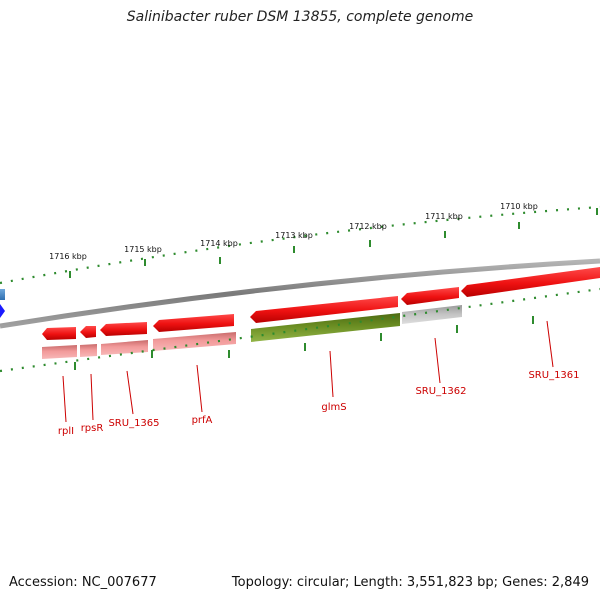 Image resolution: width=600 pixels, height=600 pixels. What do you see at coordinates (333, 407) in the screenshot?
I see `gene-label-glmS: glmS` at bounding box center [333, 407].